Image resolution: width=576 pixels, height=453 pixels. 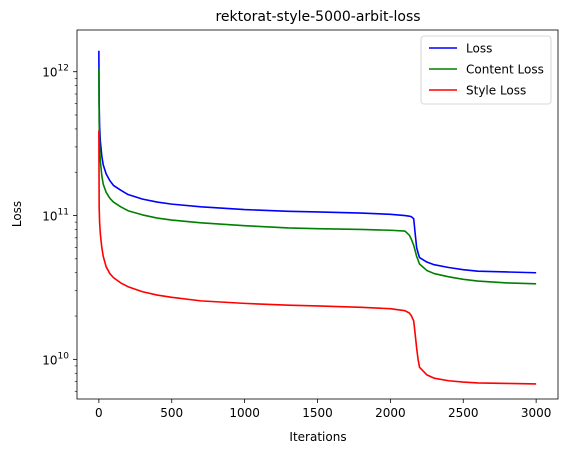 What do you see at coordinates (479, 49) in the screenshot?
I see `legend-label: Loss` at bounding box center [479, 49].